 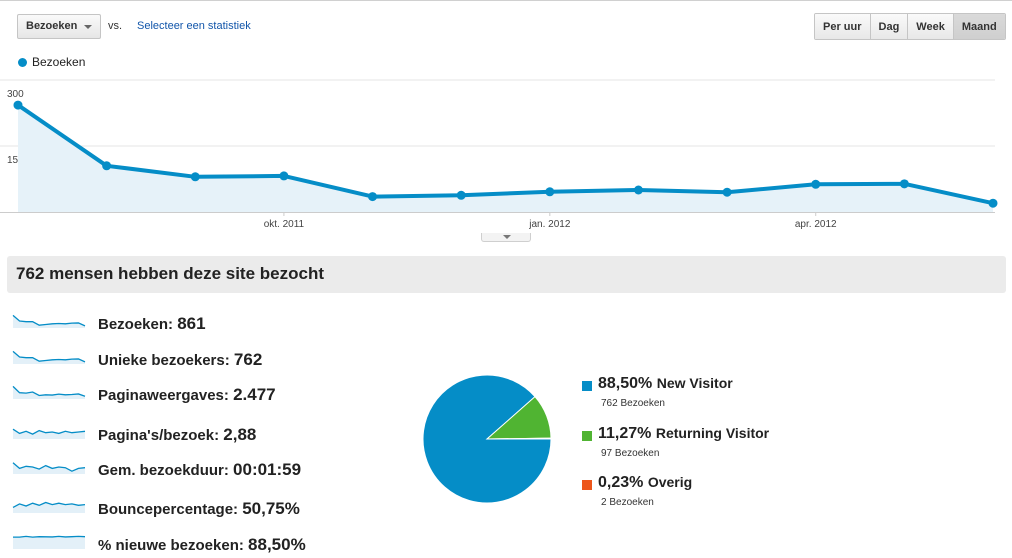 I want to click on pie-legend-pct: 88,50%, so click(x=627, y=383).